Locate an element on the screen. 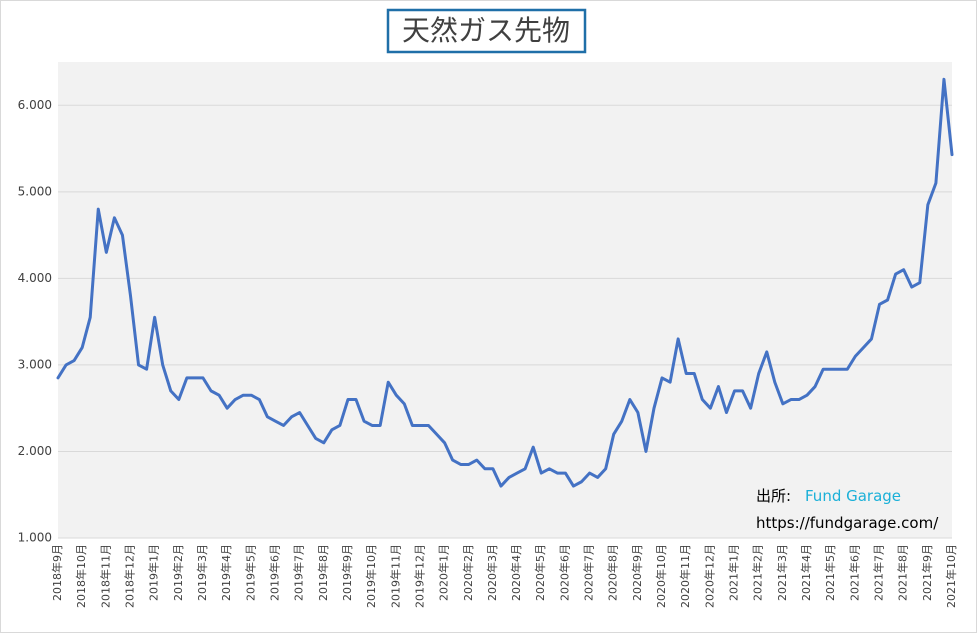  x-tick-label: 2020年12月 is located at coordinates (709, 576).